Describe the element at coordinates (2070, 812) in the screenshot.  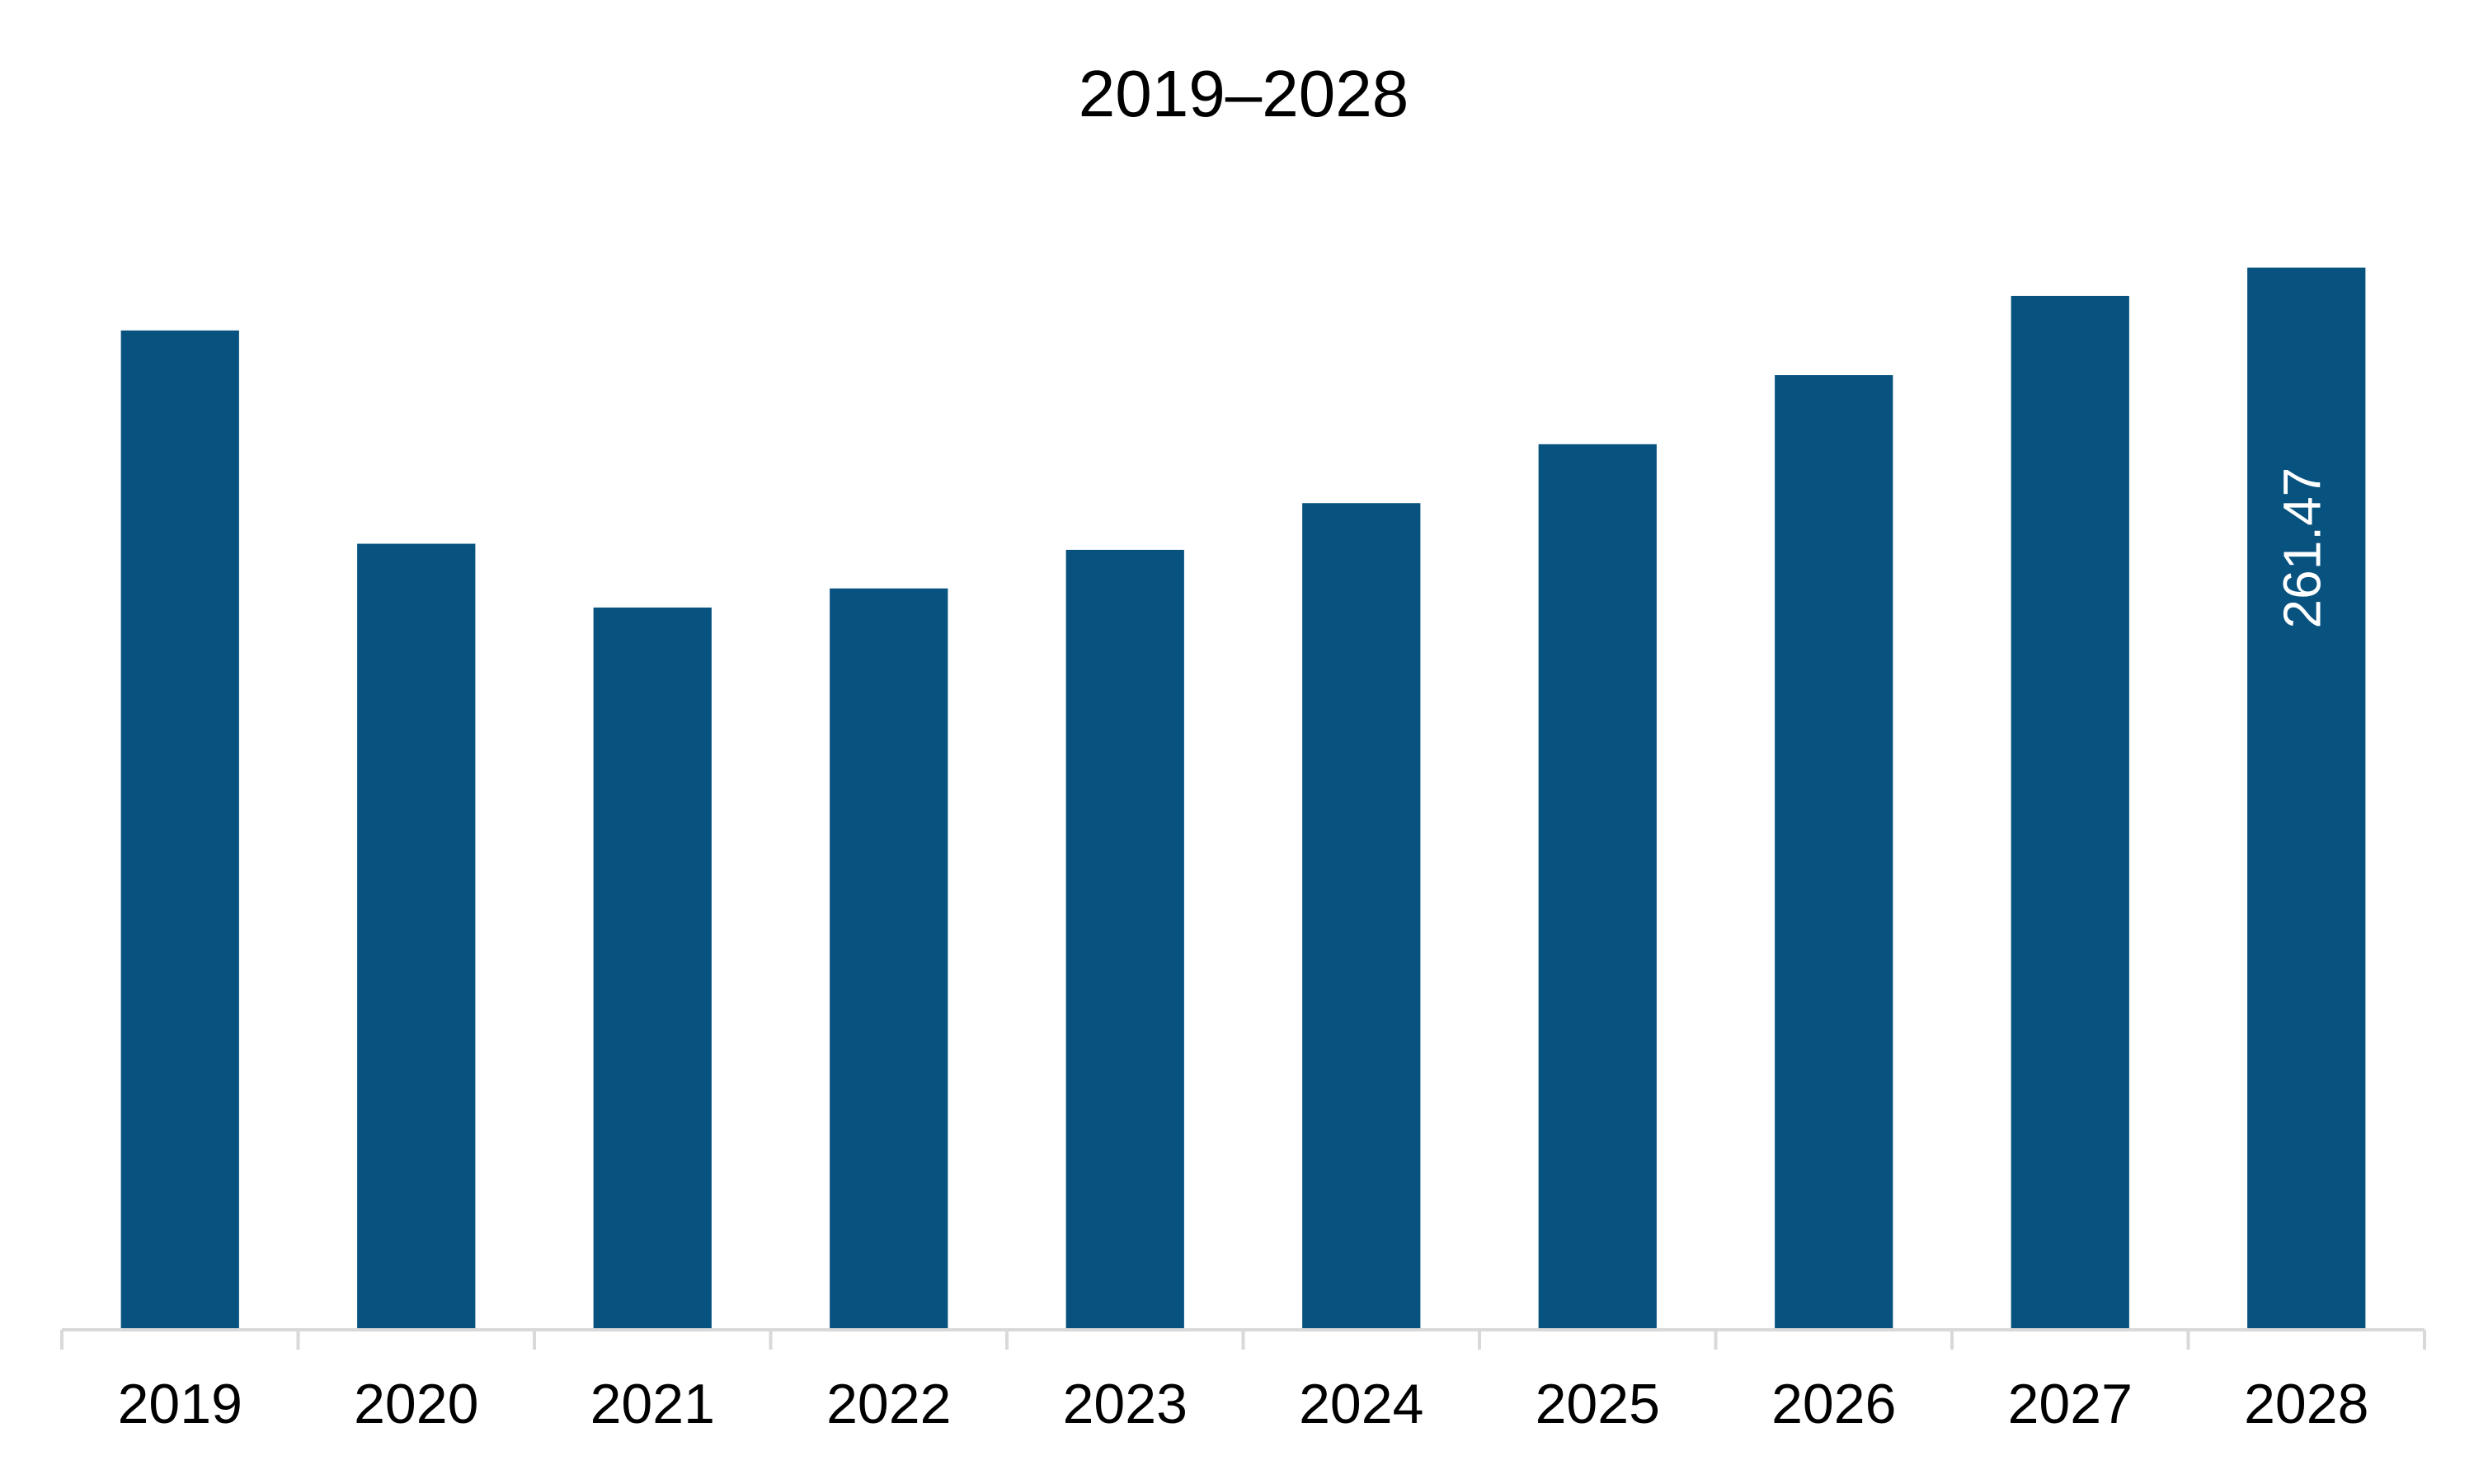
I see `bar-2027` at that location.